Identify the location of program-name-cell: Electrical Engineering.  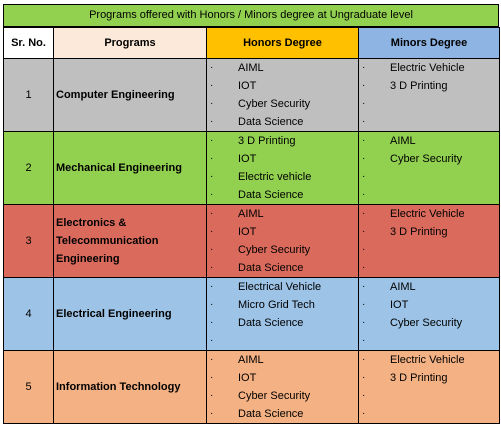
(130, 314).